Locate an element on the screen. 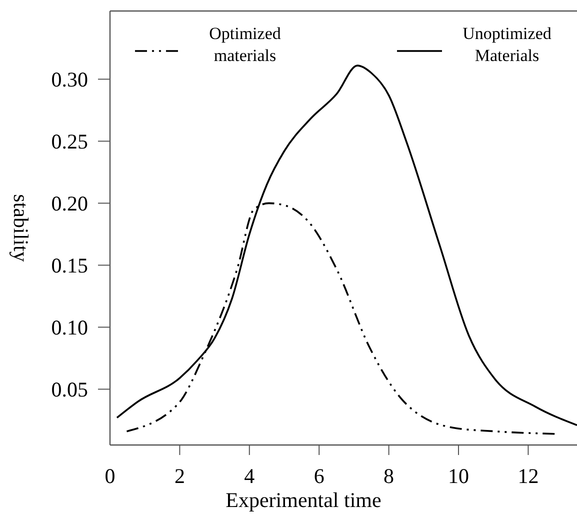 The width and height of the screenshot is (577, 515). x-tick-label: 6 is located at coordinates (319, 476).